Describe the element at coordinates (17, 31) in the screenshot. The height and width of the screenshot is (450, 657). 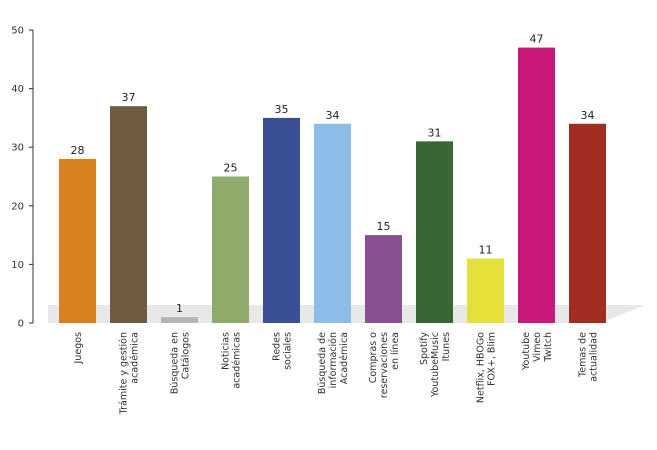
I see `y-tick-label: 50` at that location.